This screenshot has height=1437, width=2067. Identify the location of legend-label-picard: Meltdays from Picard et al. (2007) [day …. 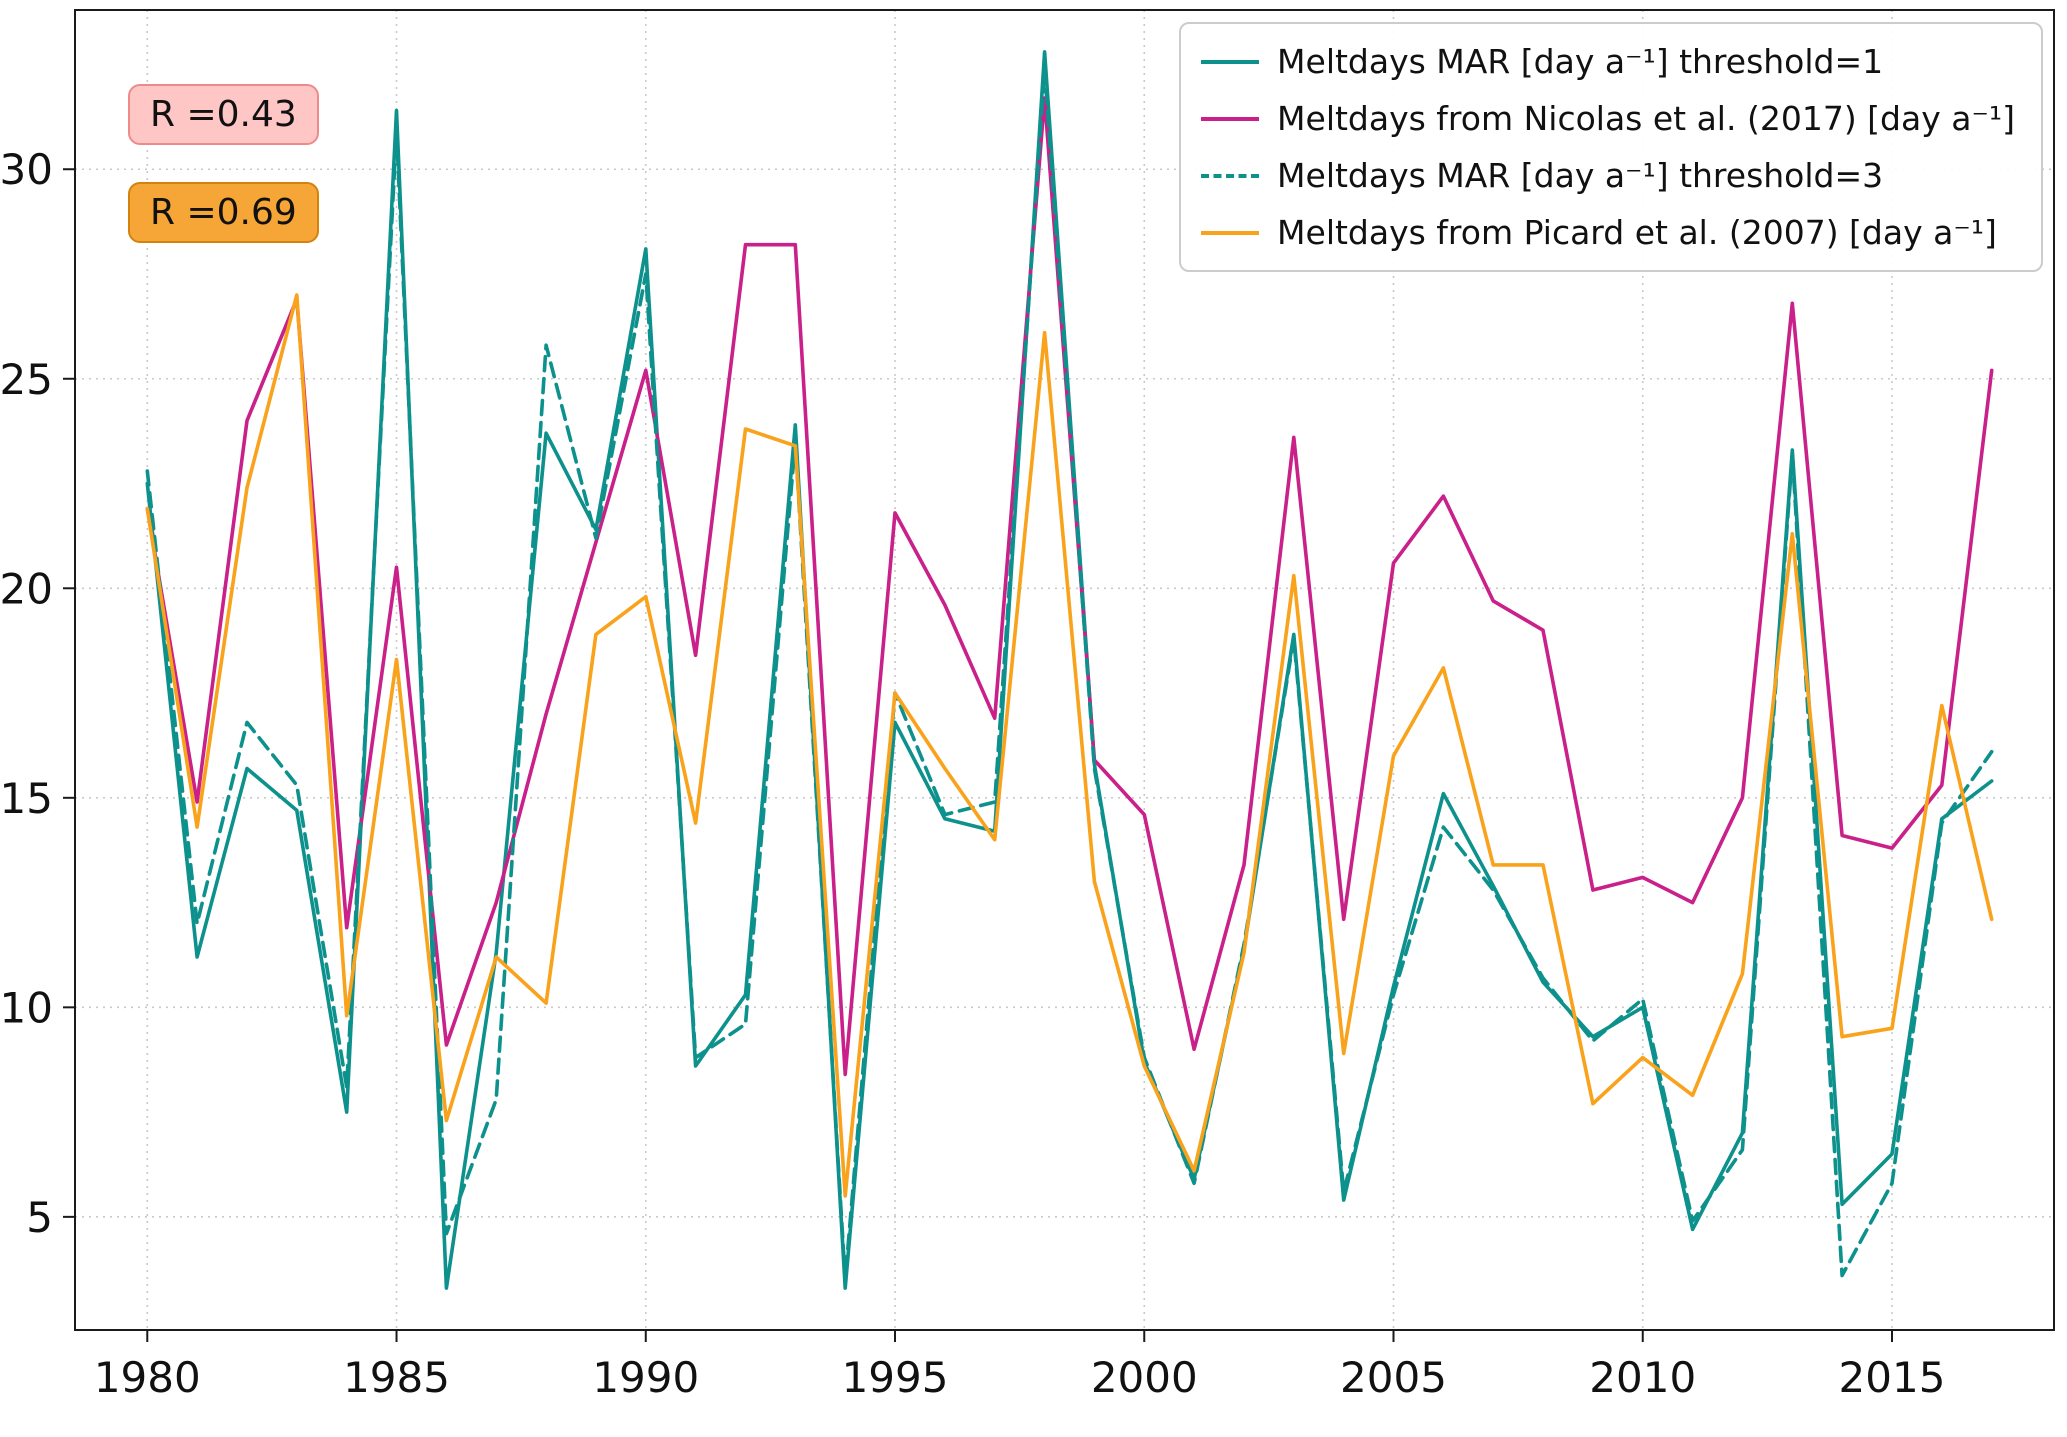
(1637, 232).